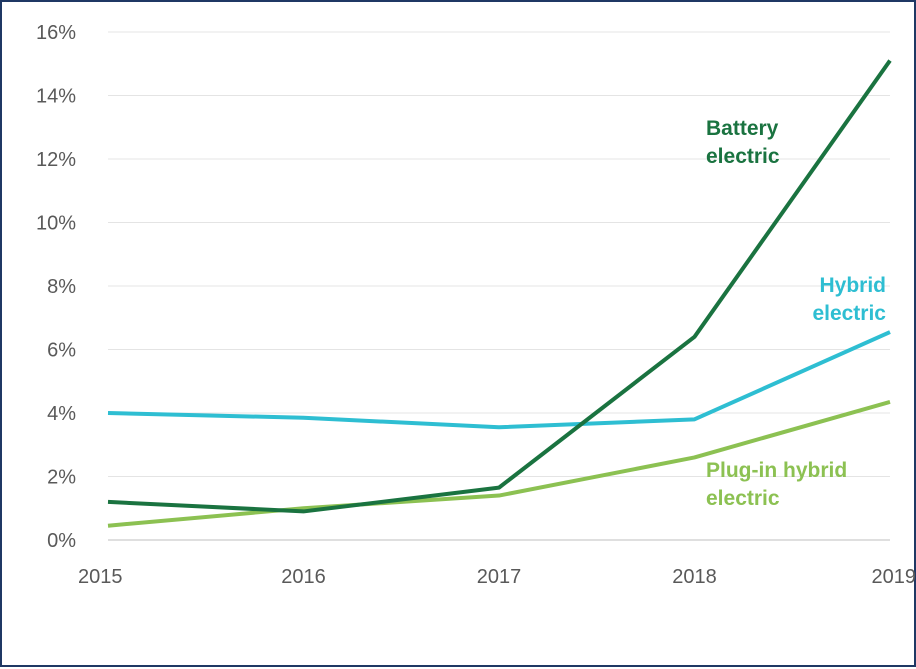  I want to click on x-tick-label: 2018, so click(694, 577).